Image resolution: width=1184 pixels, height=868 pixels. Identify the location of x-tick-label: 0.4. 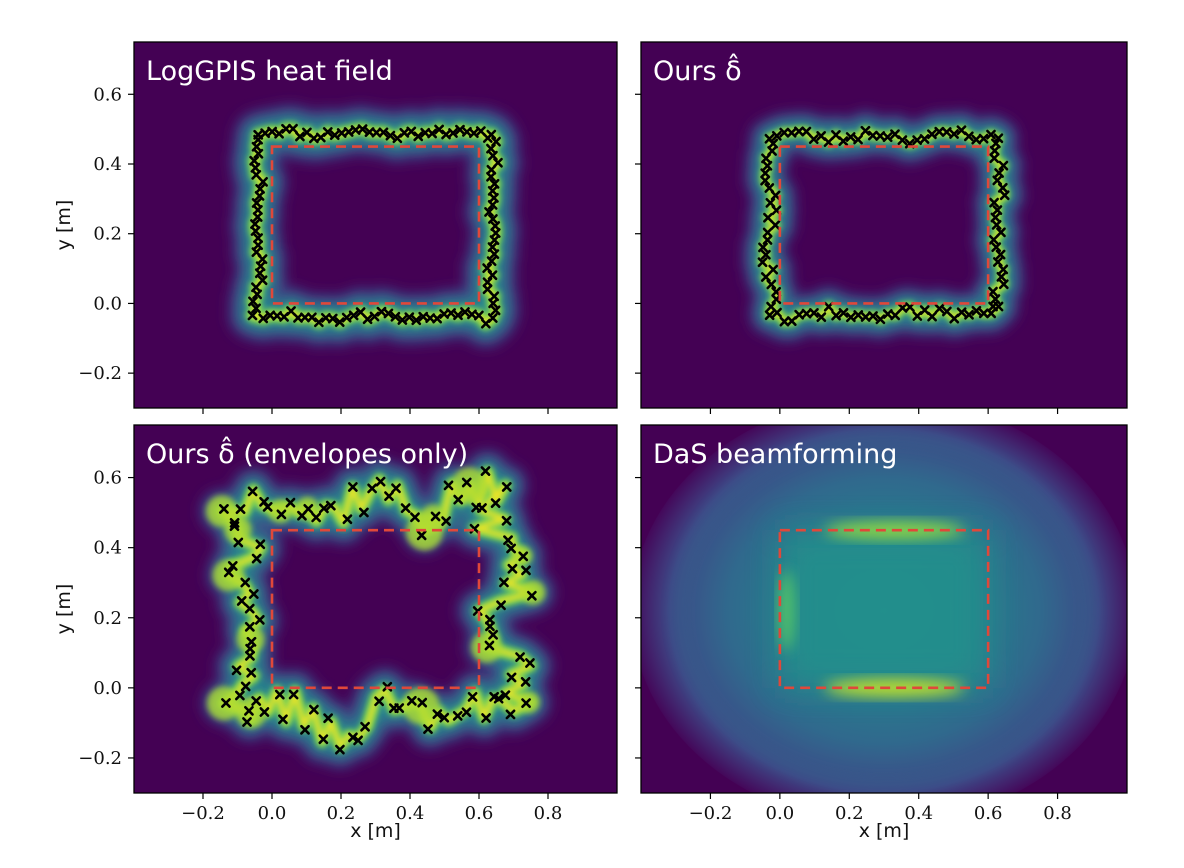
(918, 813).